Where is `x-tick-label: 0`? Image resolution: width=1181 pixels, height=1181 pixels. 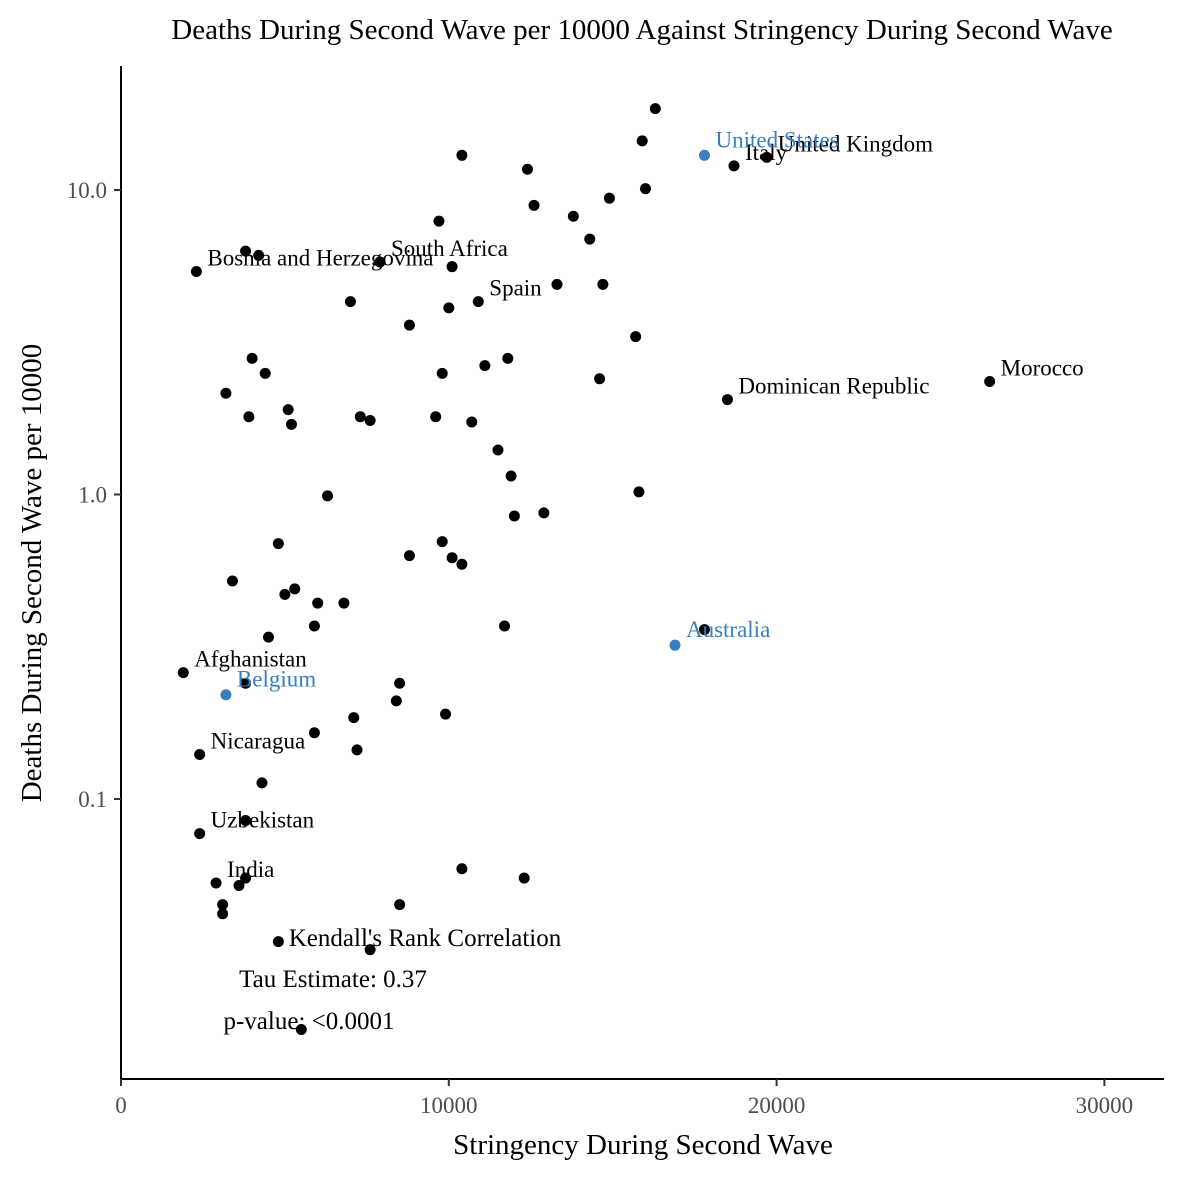
x-tick-label: 0 is located at coordinates (121, 1105).